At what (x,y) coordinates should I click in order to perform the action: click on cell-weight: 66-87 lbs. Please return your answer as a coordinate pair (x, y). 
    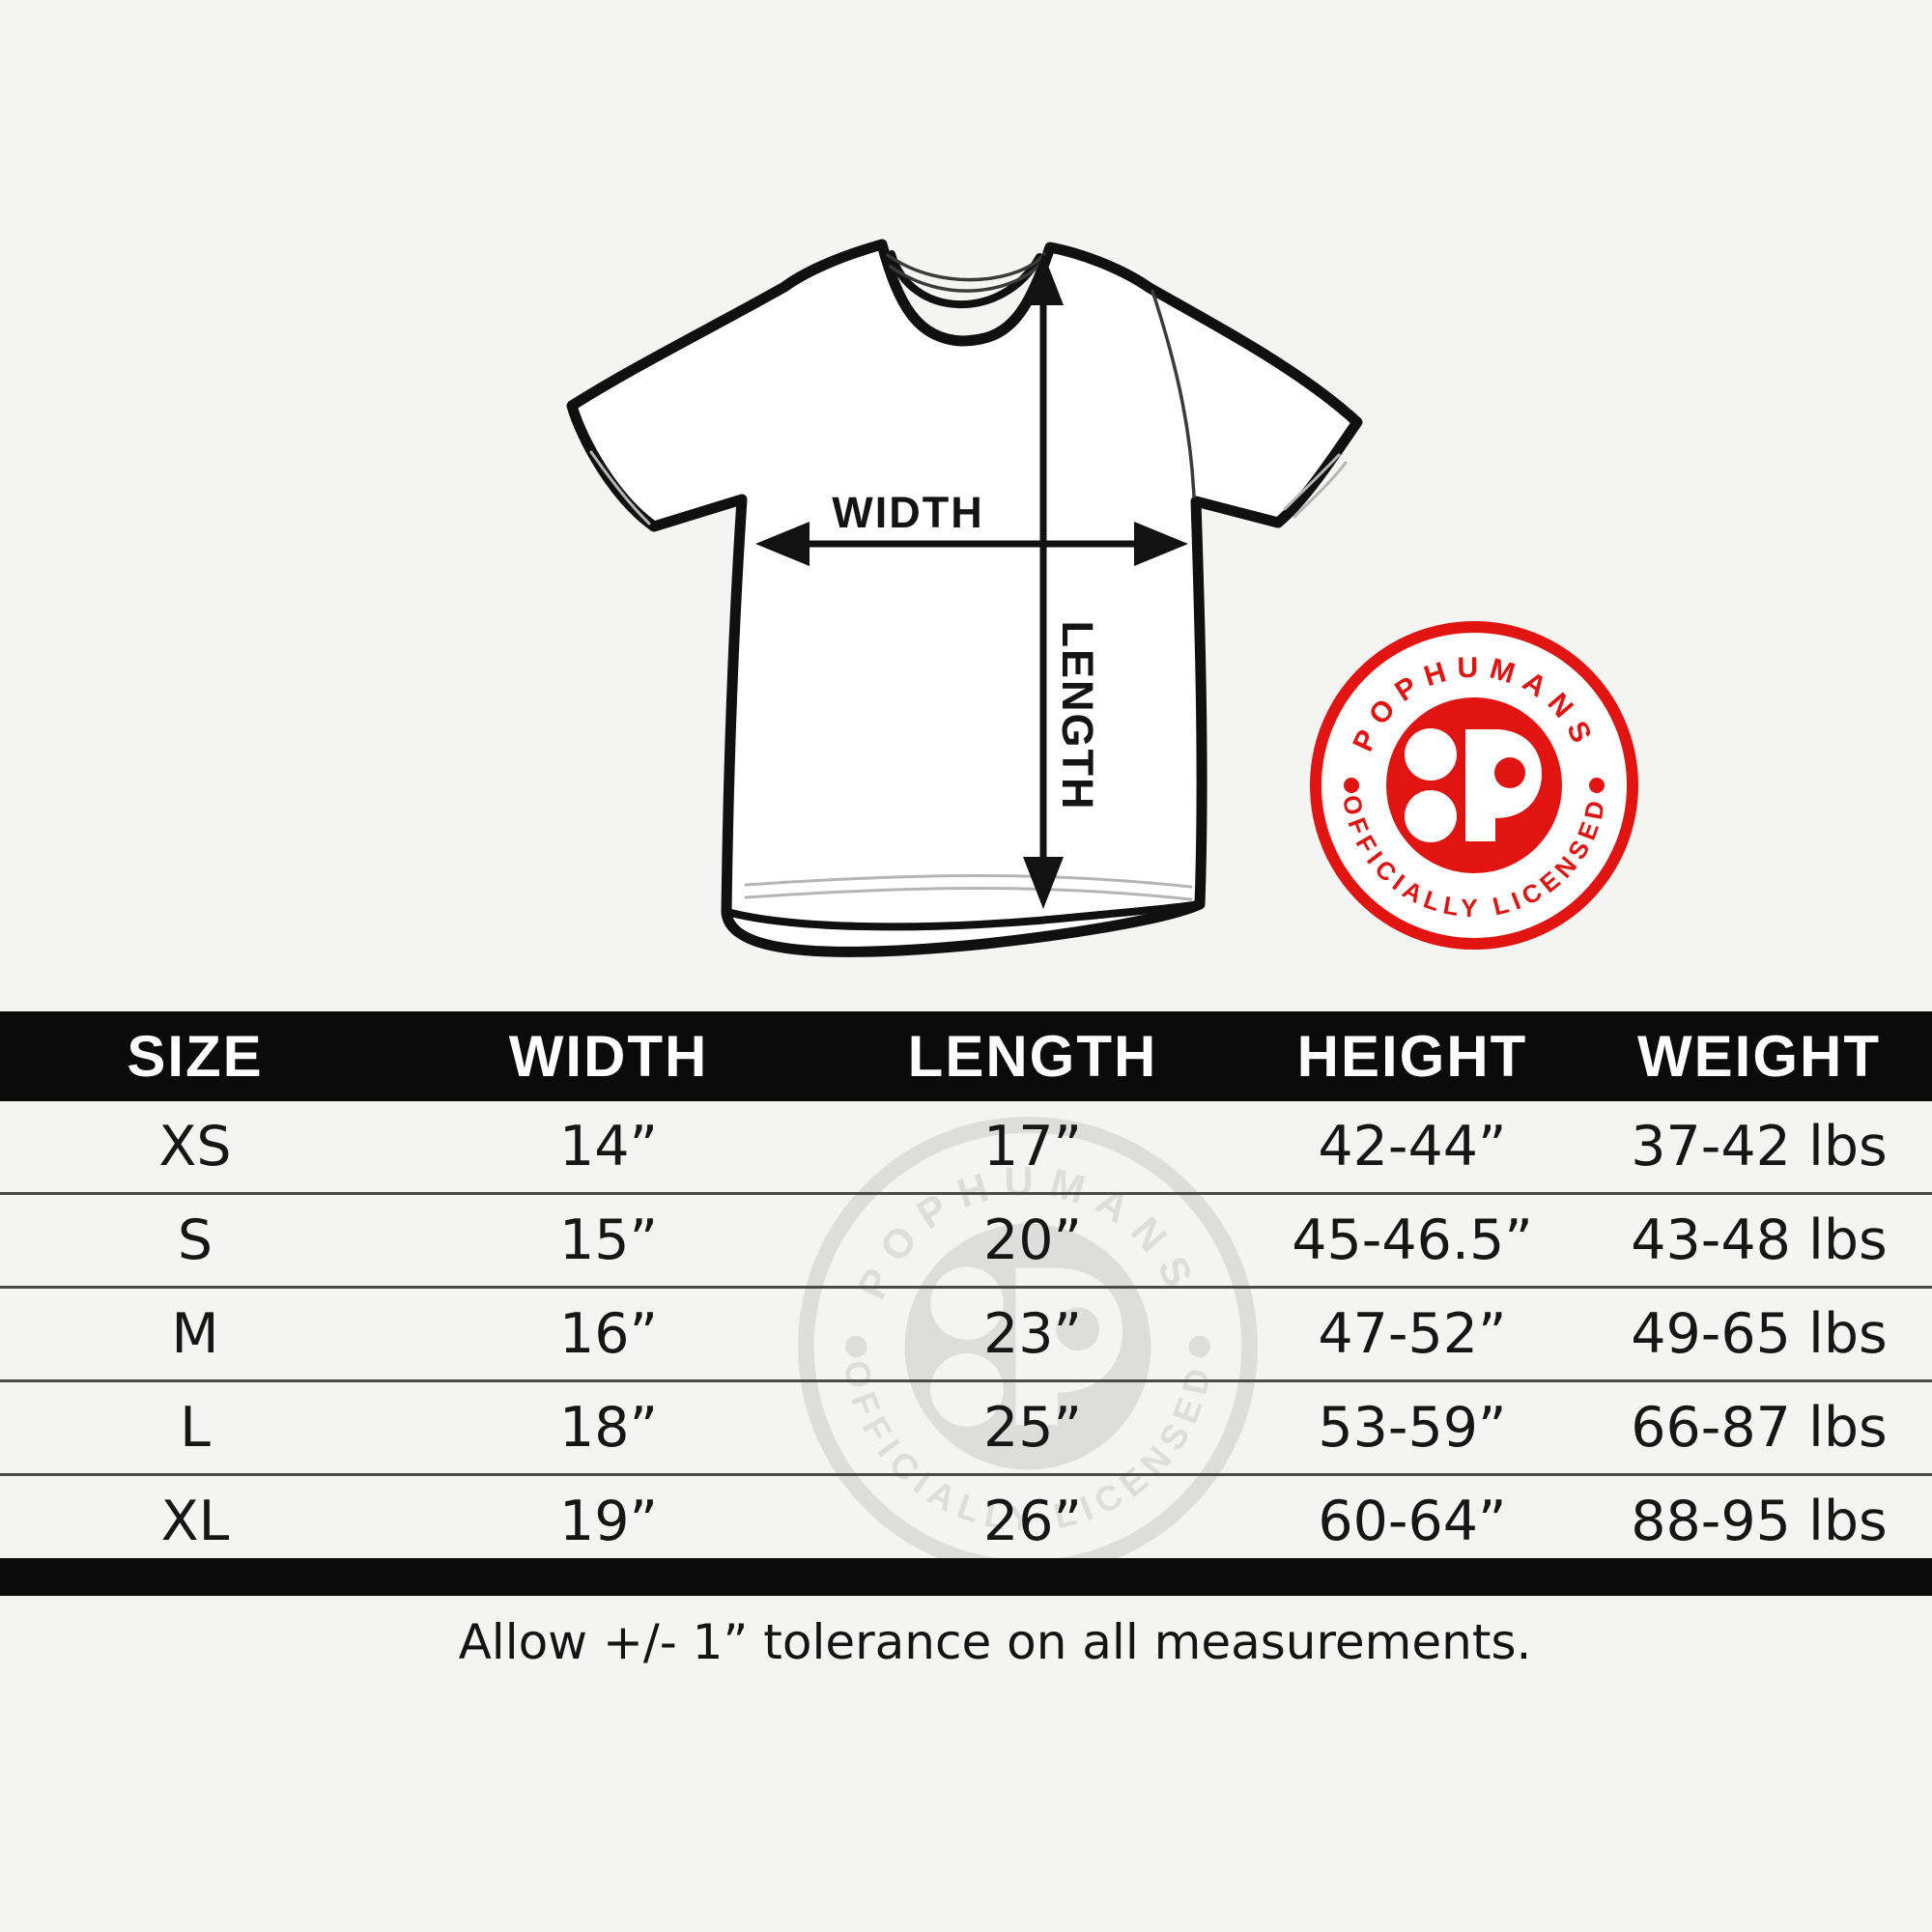
    Looking at the image, I should click on (1759, 1428).